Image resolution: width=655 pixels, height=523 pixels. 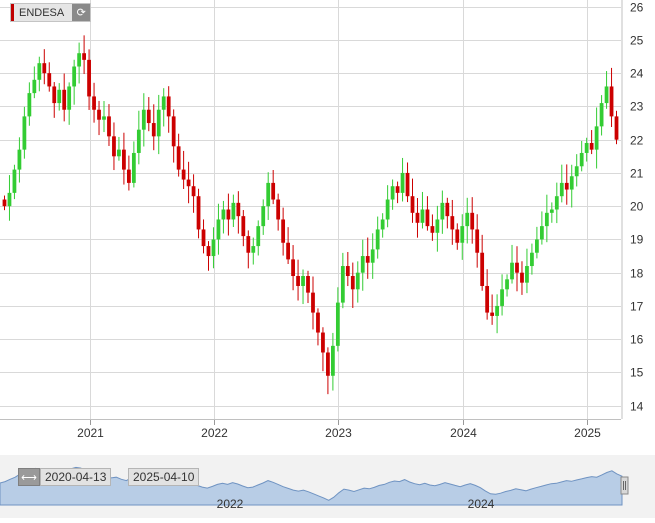 I want to click on x-tick-label: 2021, so click(x=90, y=433).